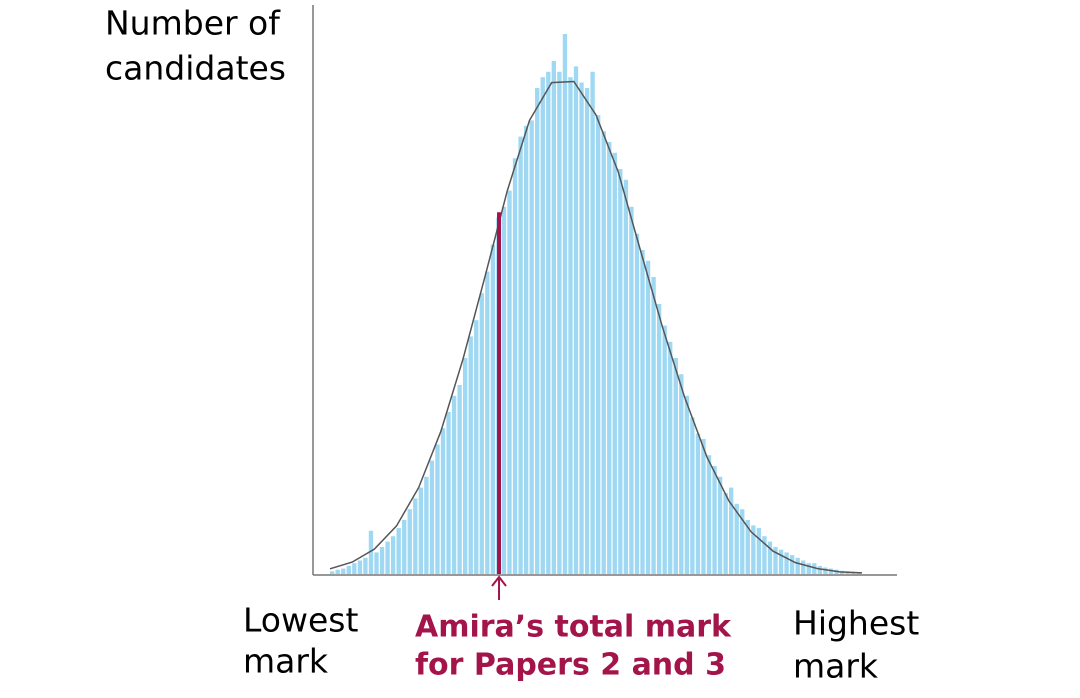 The image size is (1080, 698). What do you see at coordinates (573, 627) in the screenshot?
I see `marker-label: Amira’s total mark` at bounding box center [573, 627].